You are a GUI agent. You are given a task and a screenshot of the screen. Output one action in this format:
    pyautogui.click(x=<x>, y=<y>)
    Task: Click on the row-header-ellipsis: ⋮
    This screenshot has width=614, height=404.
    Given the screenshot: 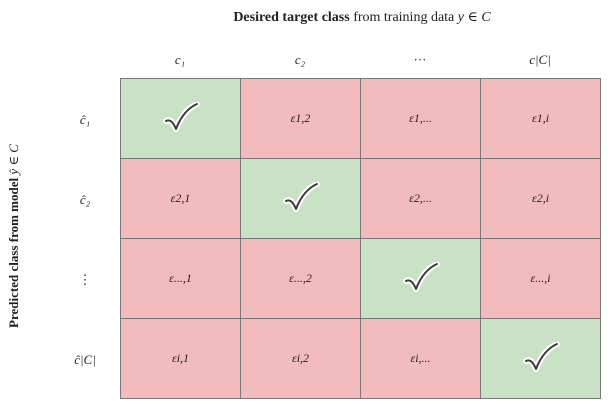 What is the action you would take?
    pyautogui.click(x=85, y=279)
    